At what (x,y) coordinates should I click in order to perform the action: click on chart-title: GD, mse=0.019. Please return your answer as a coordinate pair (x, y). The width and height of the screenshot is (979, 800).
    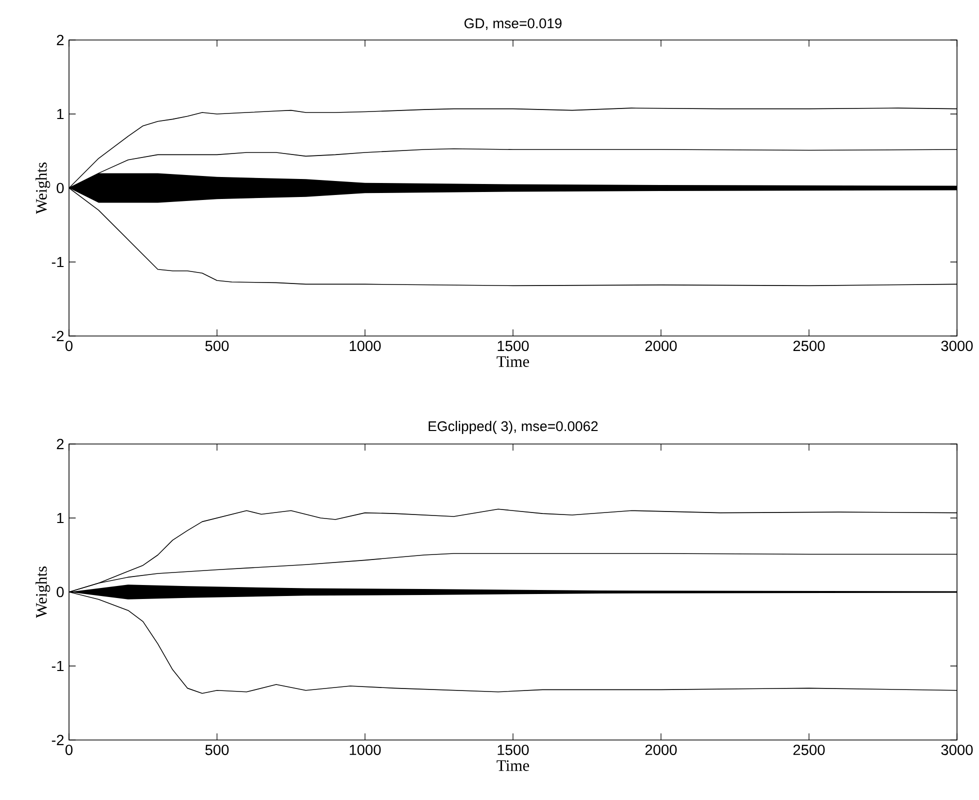
    Looking at the image, I should click on (513, 24).